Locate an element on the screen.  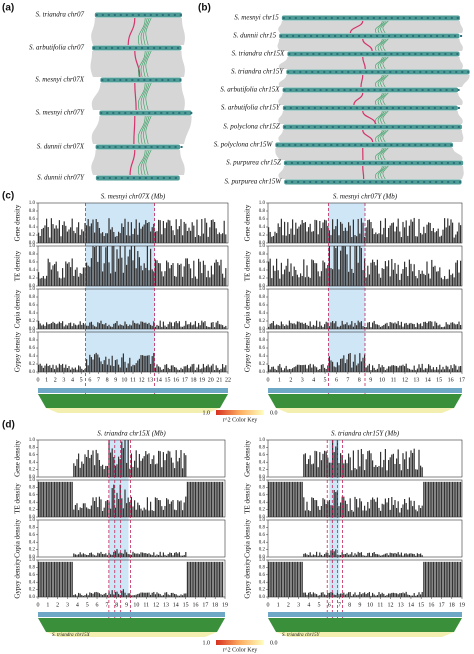
x-tick-label: 12 is located at coordinates (142, 380).